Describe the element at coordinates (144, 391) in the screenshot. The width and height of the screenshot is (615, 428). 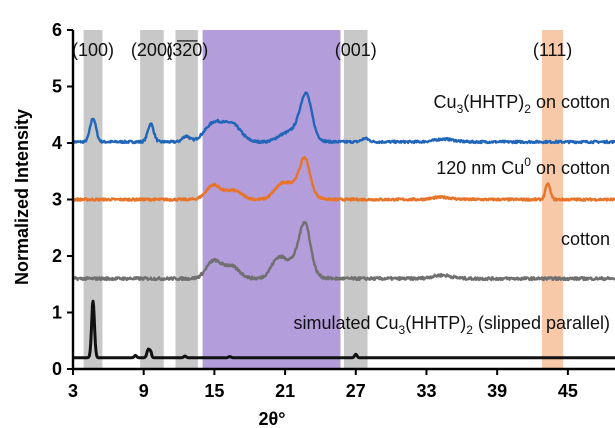
I see `x-tick-label-1: 9` at that location.